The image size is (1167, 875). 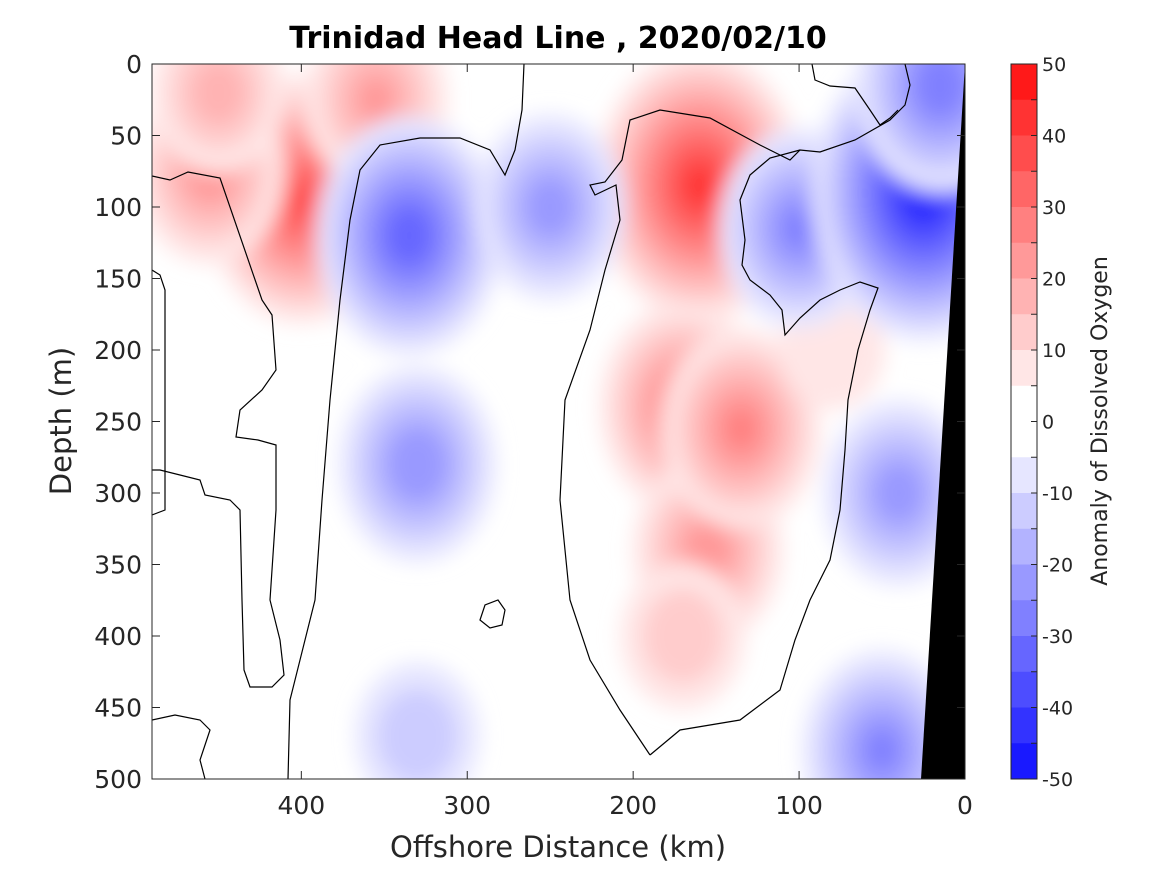 I want to click on y-tick-label: 0, so click(x=134, y=64).